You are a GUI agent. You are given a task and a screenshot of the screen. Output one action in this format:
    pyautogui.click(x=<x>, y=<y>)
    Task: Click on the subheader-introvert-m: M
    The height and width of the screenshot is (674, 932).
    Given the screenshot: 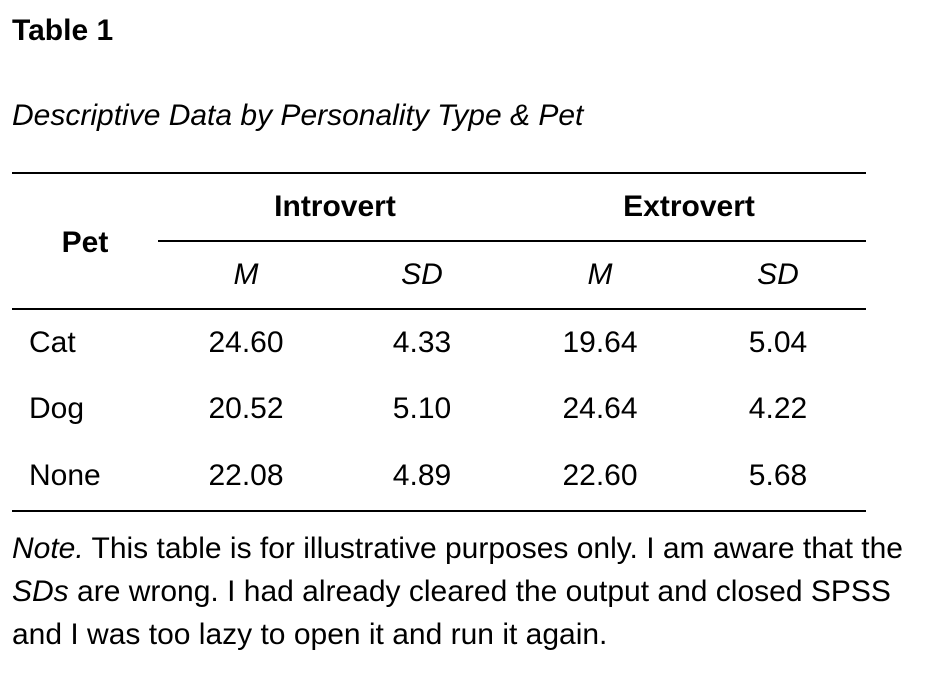 What is the action you would take?
    pyautogui.click(x=246, y=274)
    